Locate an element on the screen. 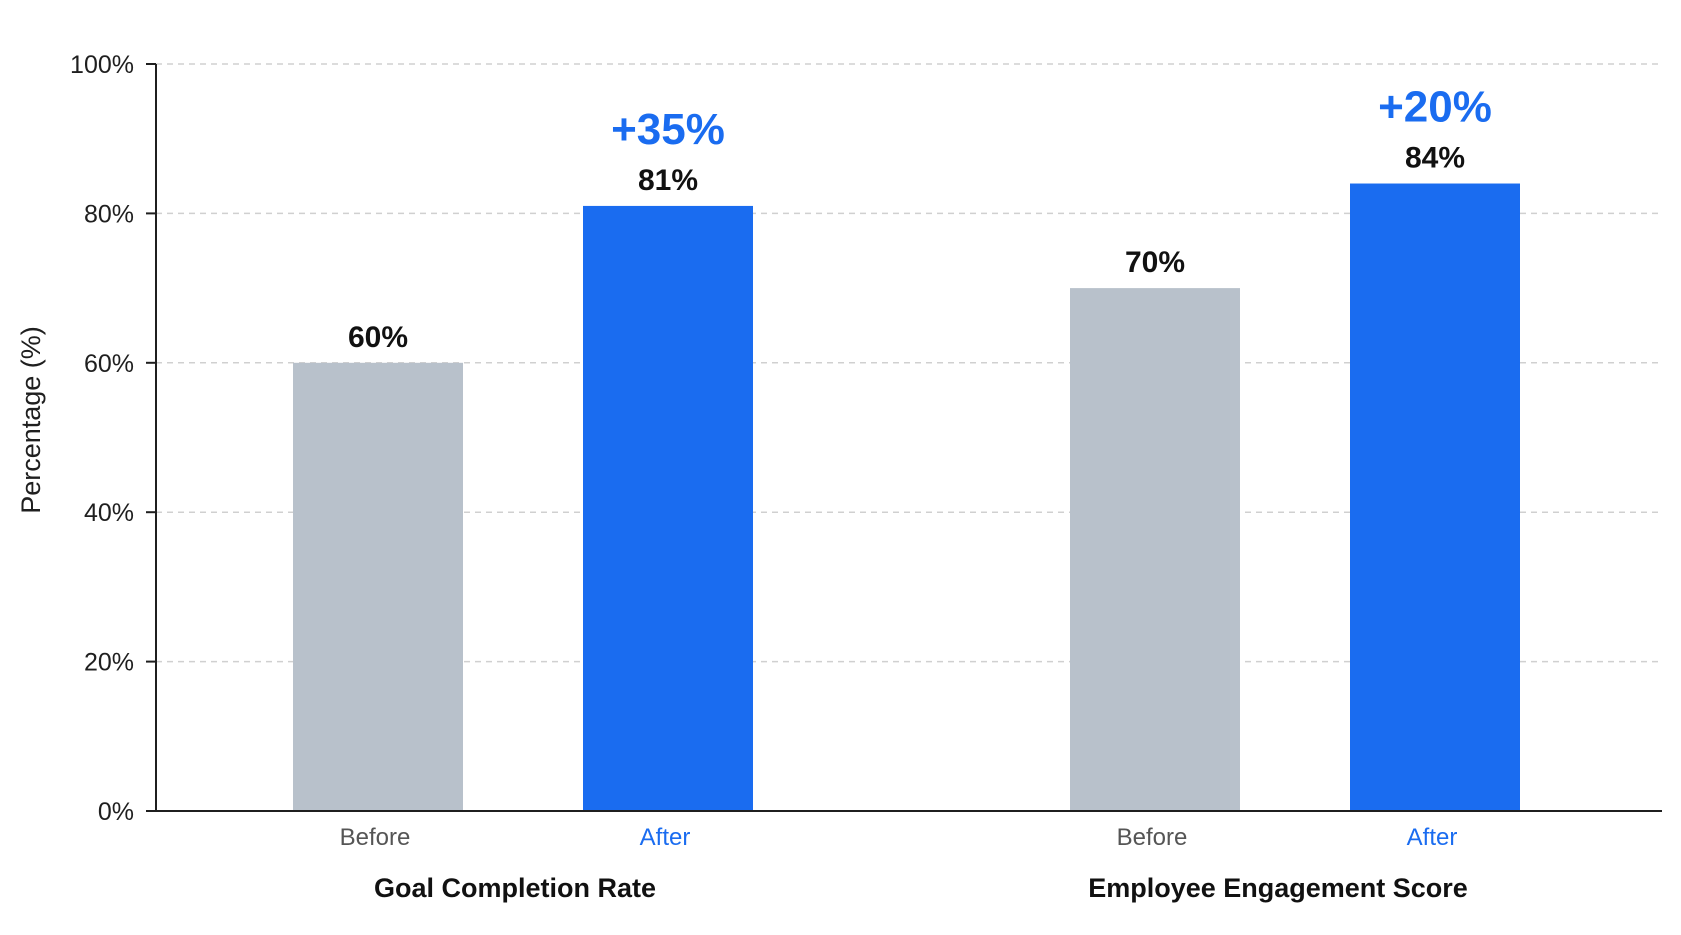 The height and width of the screenshot is (935, 1681). bar-value-label: 81% is located at coordinates (668, 180).